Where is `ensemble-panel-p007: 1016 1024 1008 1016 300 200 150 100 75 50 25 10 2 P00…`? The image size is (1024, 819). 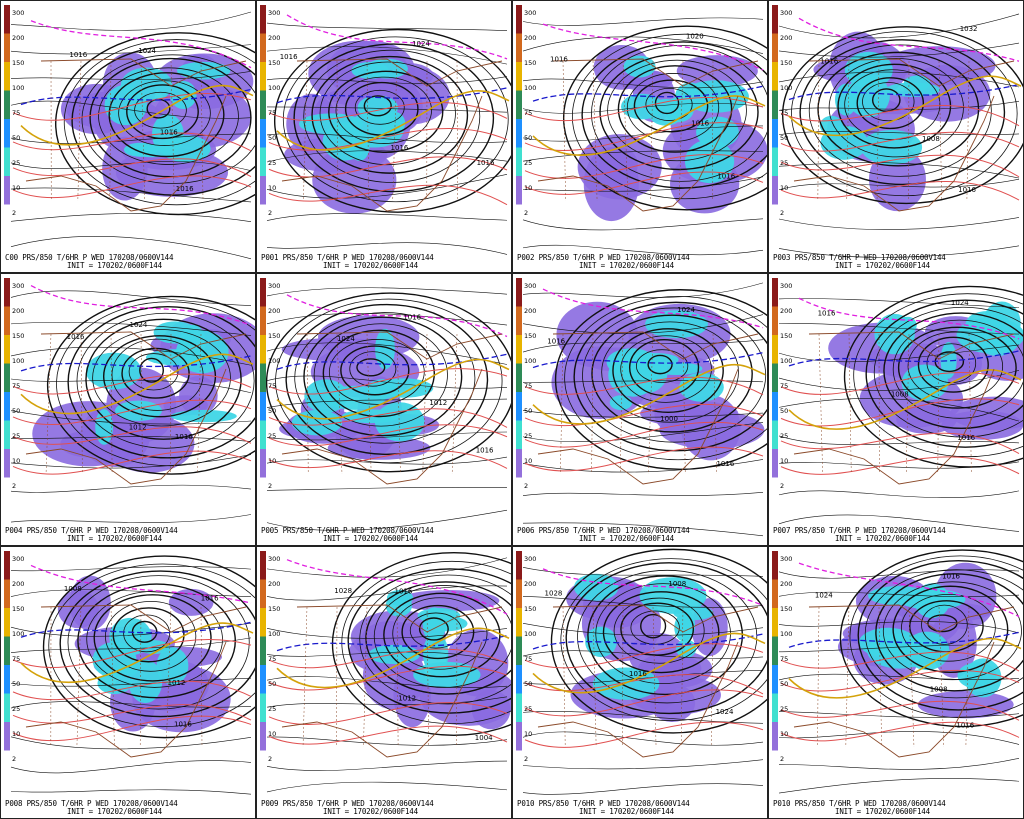
ensemble-panel-p007: 1016 1024 1008 1016 300 200 150 100 75 50 25 10 2 P00… is located at coordinates (896, 409).